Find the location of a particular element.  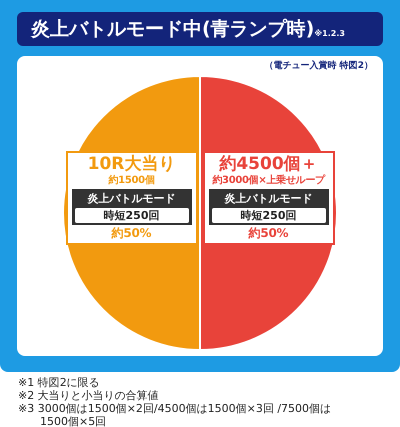

text: ※1 特図2に限る is located at coordinates (59, 382).